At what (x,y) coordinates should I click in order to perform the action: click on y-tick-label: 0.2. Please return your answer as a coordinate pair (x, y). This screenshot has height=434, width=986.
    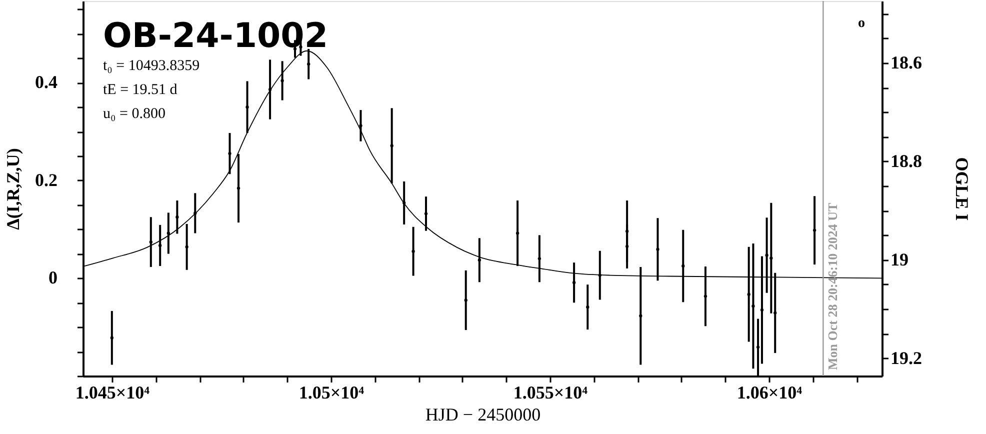
    Looking at the image, I should click on (46, 180).